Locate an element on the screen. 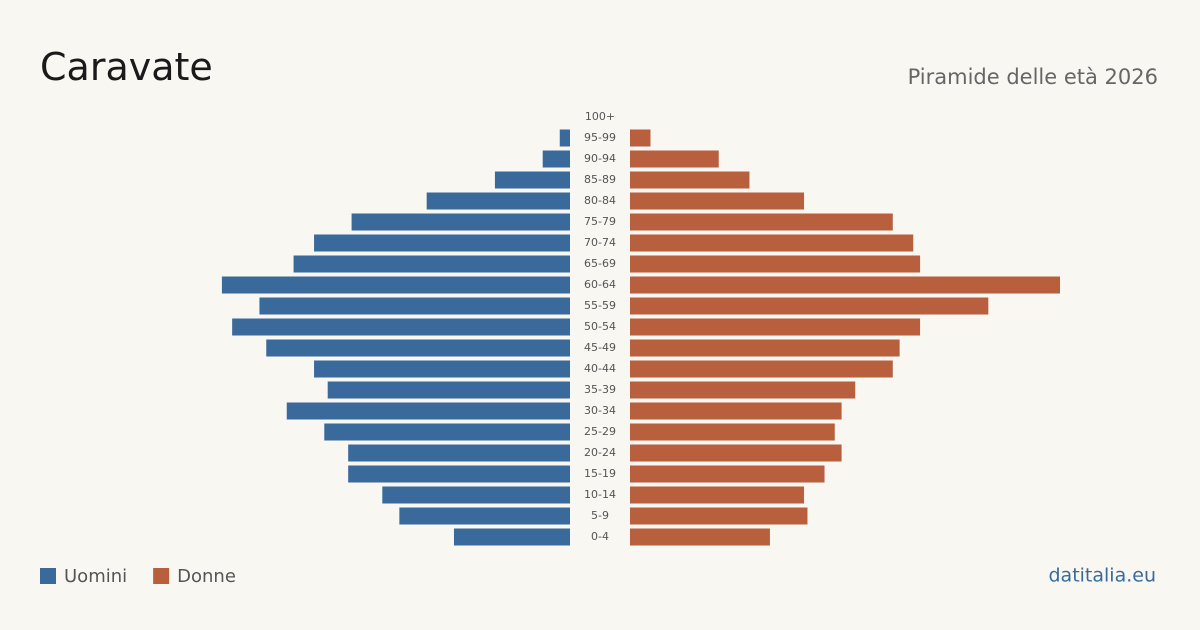 The image size is (1200, 630). category-label: 25-29 is located at coordinates (600, 431).